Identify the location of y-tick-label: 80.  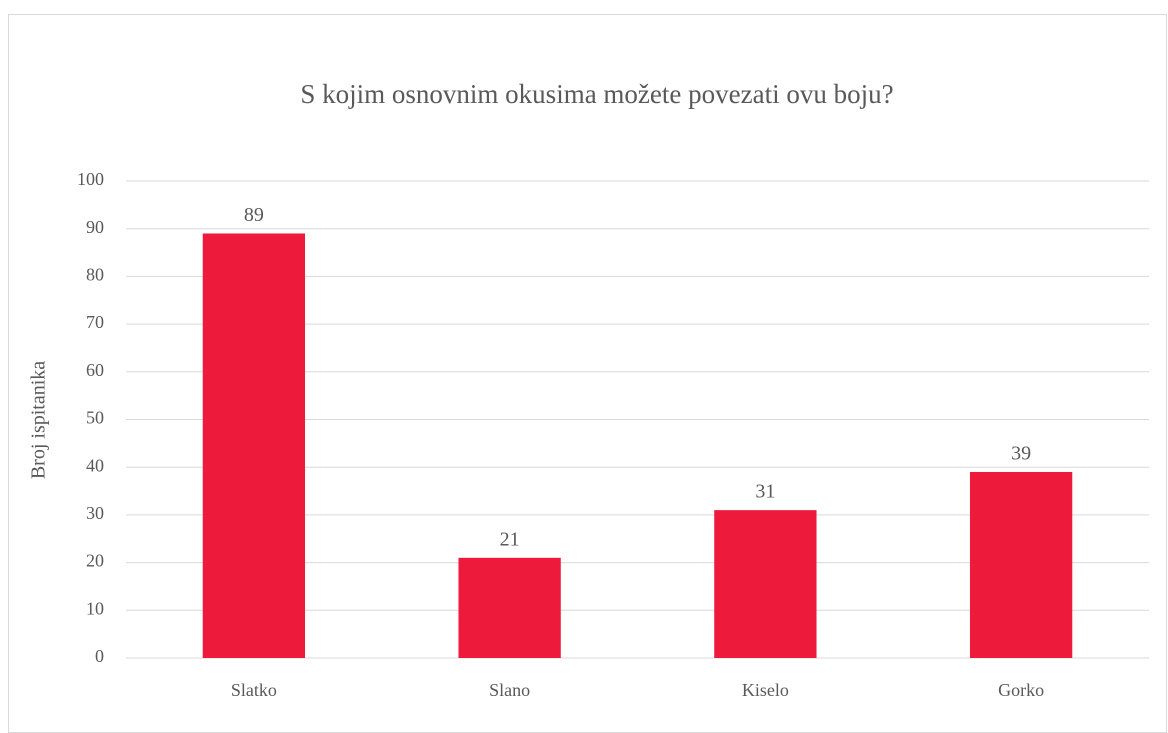
(95, 275).